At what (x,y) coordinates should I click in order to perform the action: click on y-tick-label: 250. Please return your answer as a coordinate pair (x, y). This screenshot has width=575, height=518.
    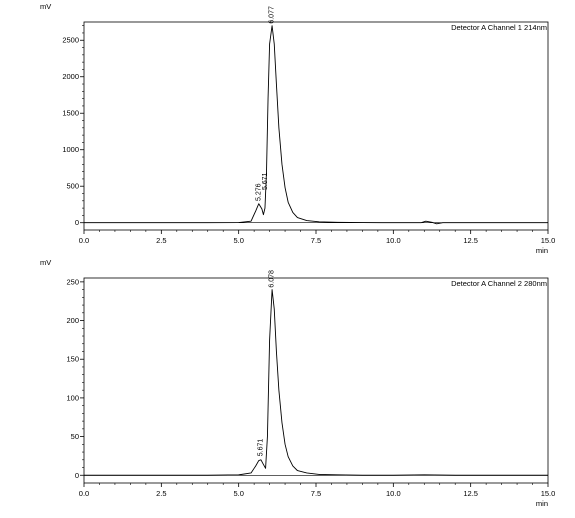
    Looking at the image, I should click on (72, 281).